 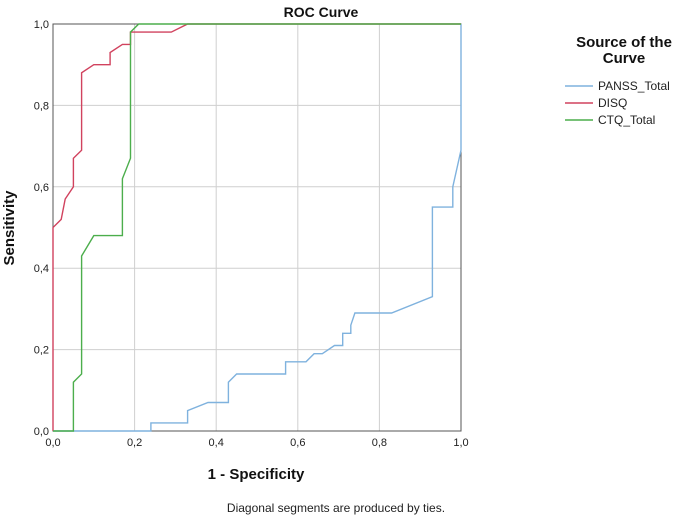 I want to click on legend-title-line2: Curve, so click(x=624, y=58).